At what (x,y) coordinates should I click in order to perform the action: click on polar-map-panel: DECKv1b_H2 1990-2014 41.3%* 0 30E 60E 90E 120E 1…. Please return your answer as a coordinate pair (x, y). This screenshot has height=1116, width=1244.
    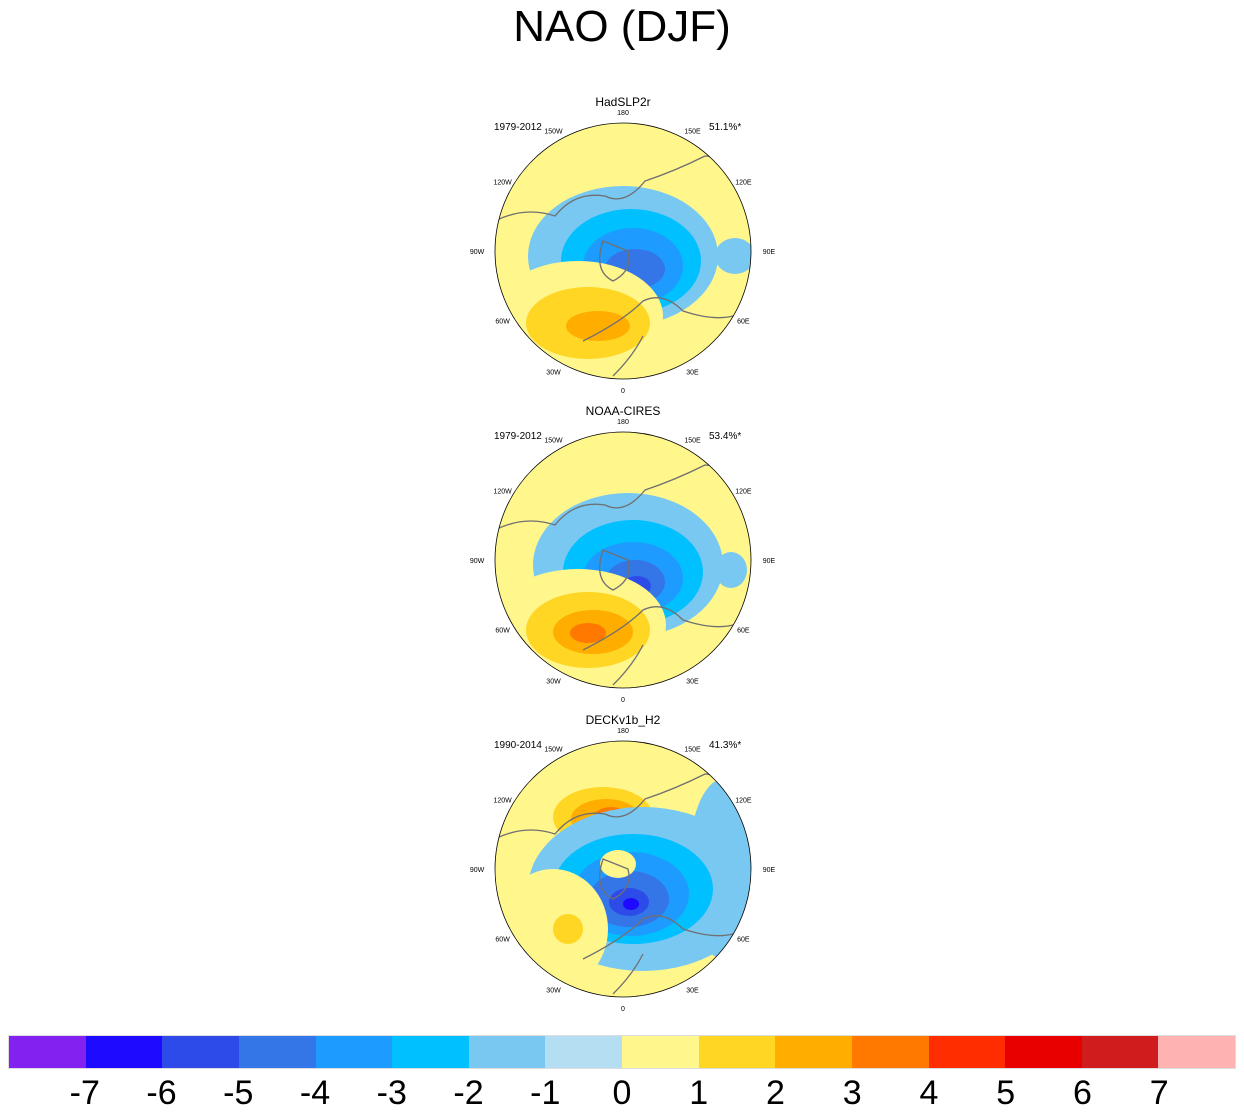
    Looking at the image, I should click on (623, 863).